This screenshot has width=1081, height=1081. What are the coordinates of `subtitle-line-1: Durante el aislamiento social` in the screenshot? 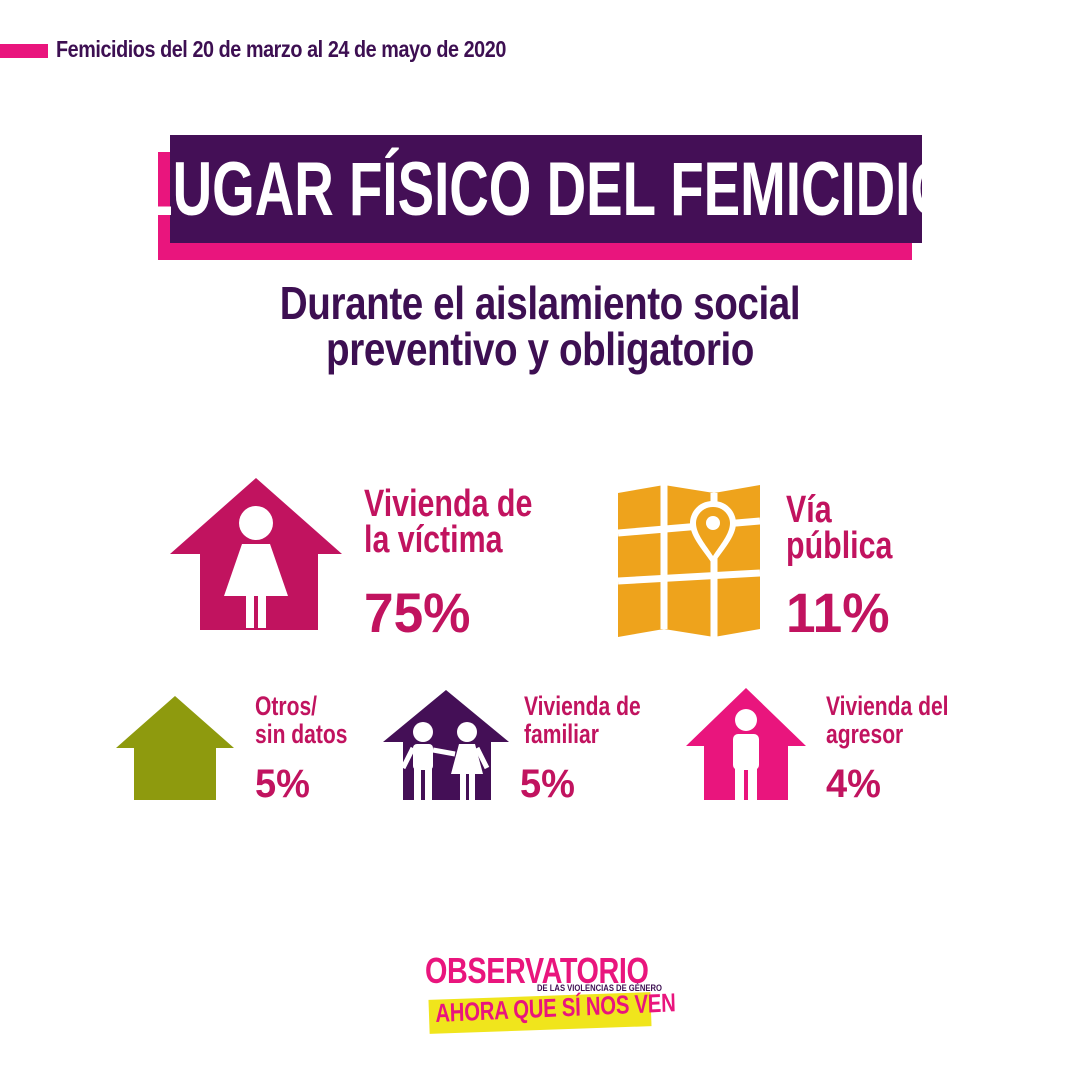 It's located at (540, 303).